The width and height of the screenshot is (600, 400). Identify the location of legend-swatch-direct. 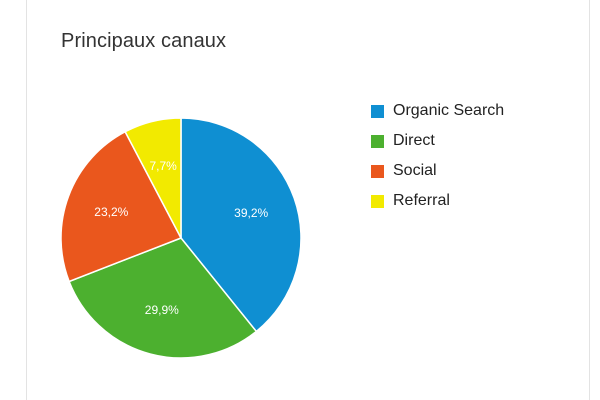
(377, 141).